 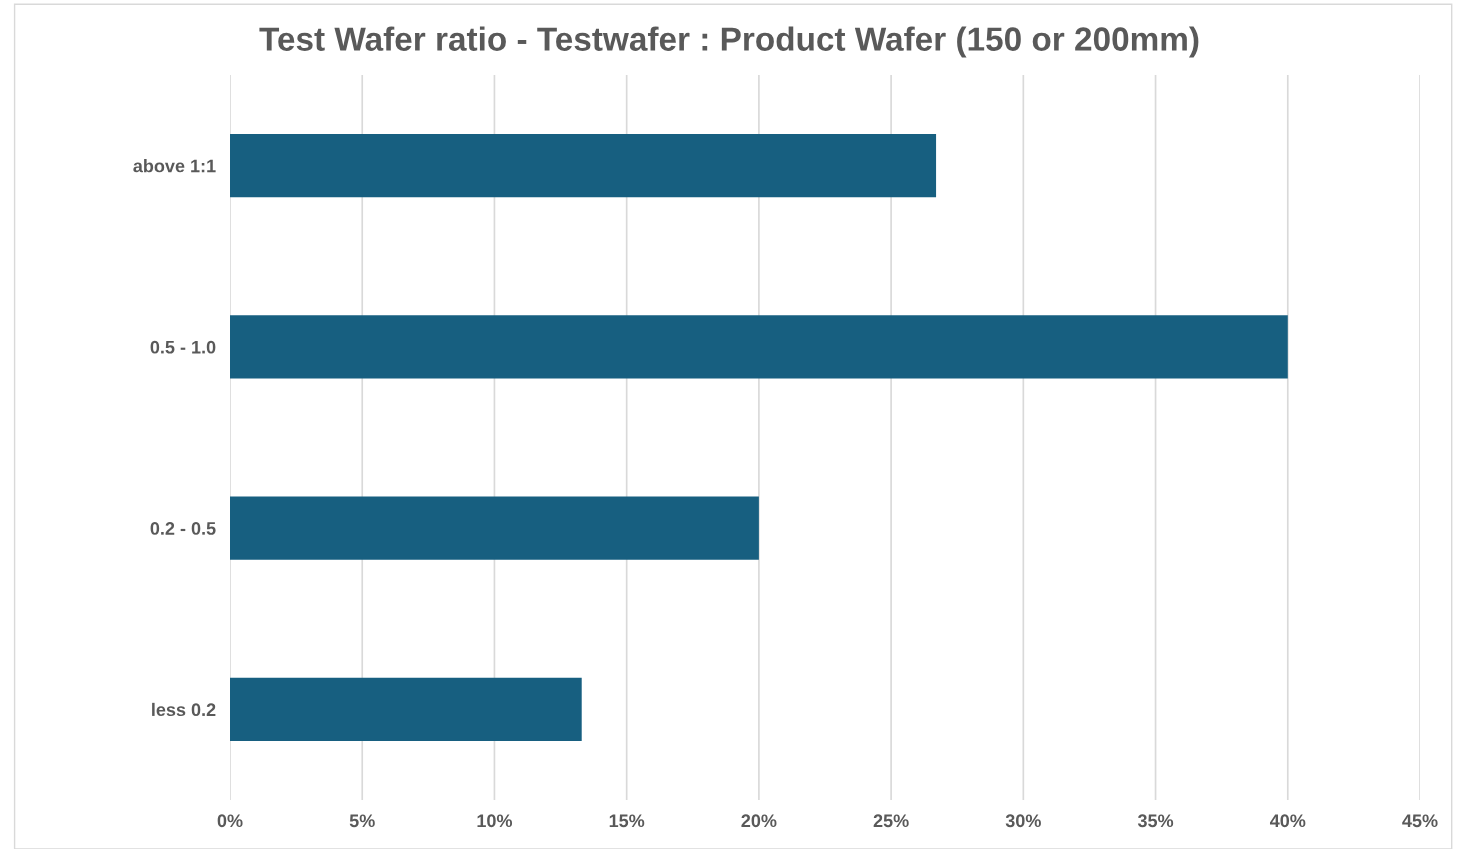 What do you see at coordinates (1155, 821) in the screenshot?
I see `x-tick-label: 35%` at bounding box center [1155, 821].